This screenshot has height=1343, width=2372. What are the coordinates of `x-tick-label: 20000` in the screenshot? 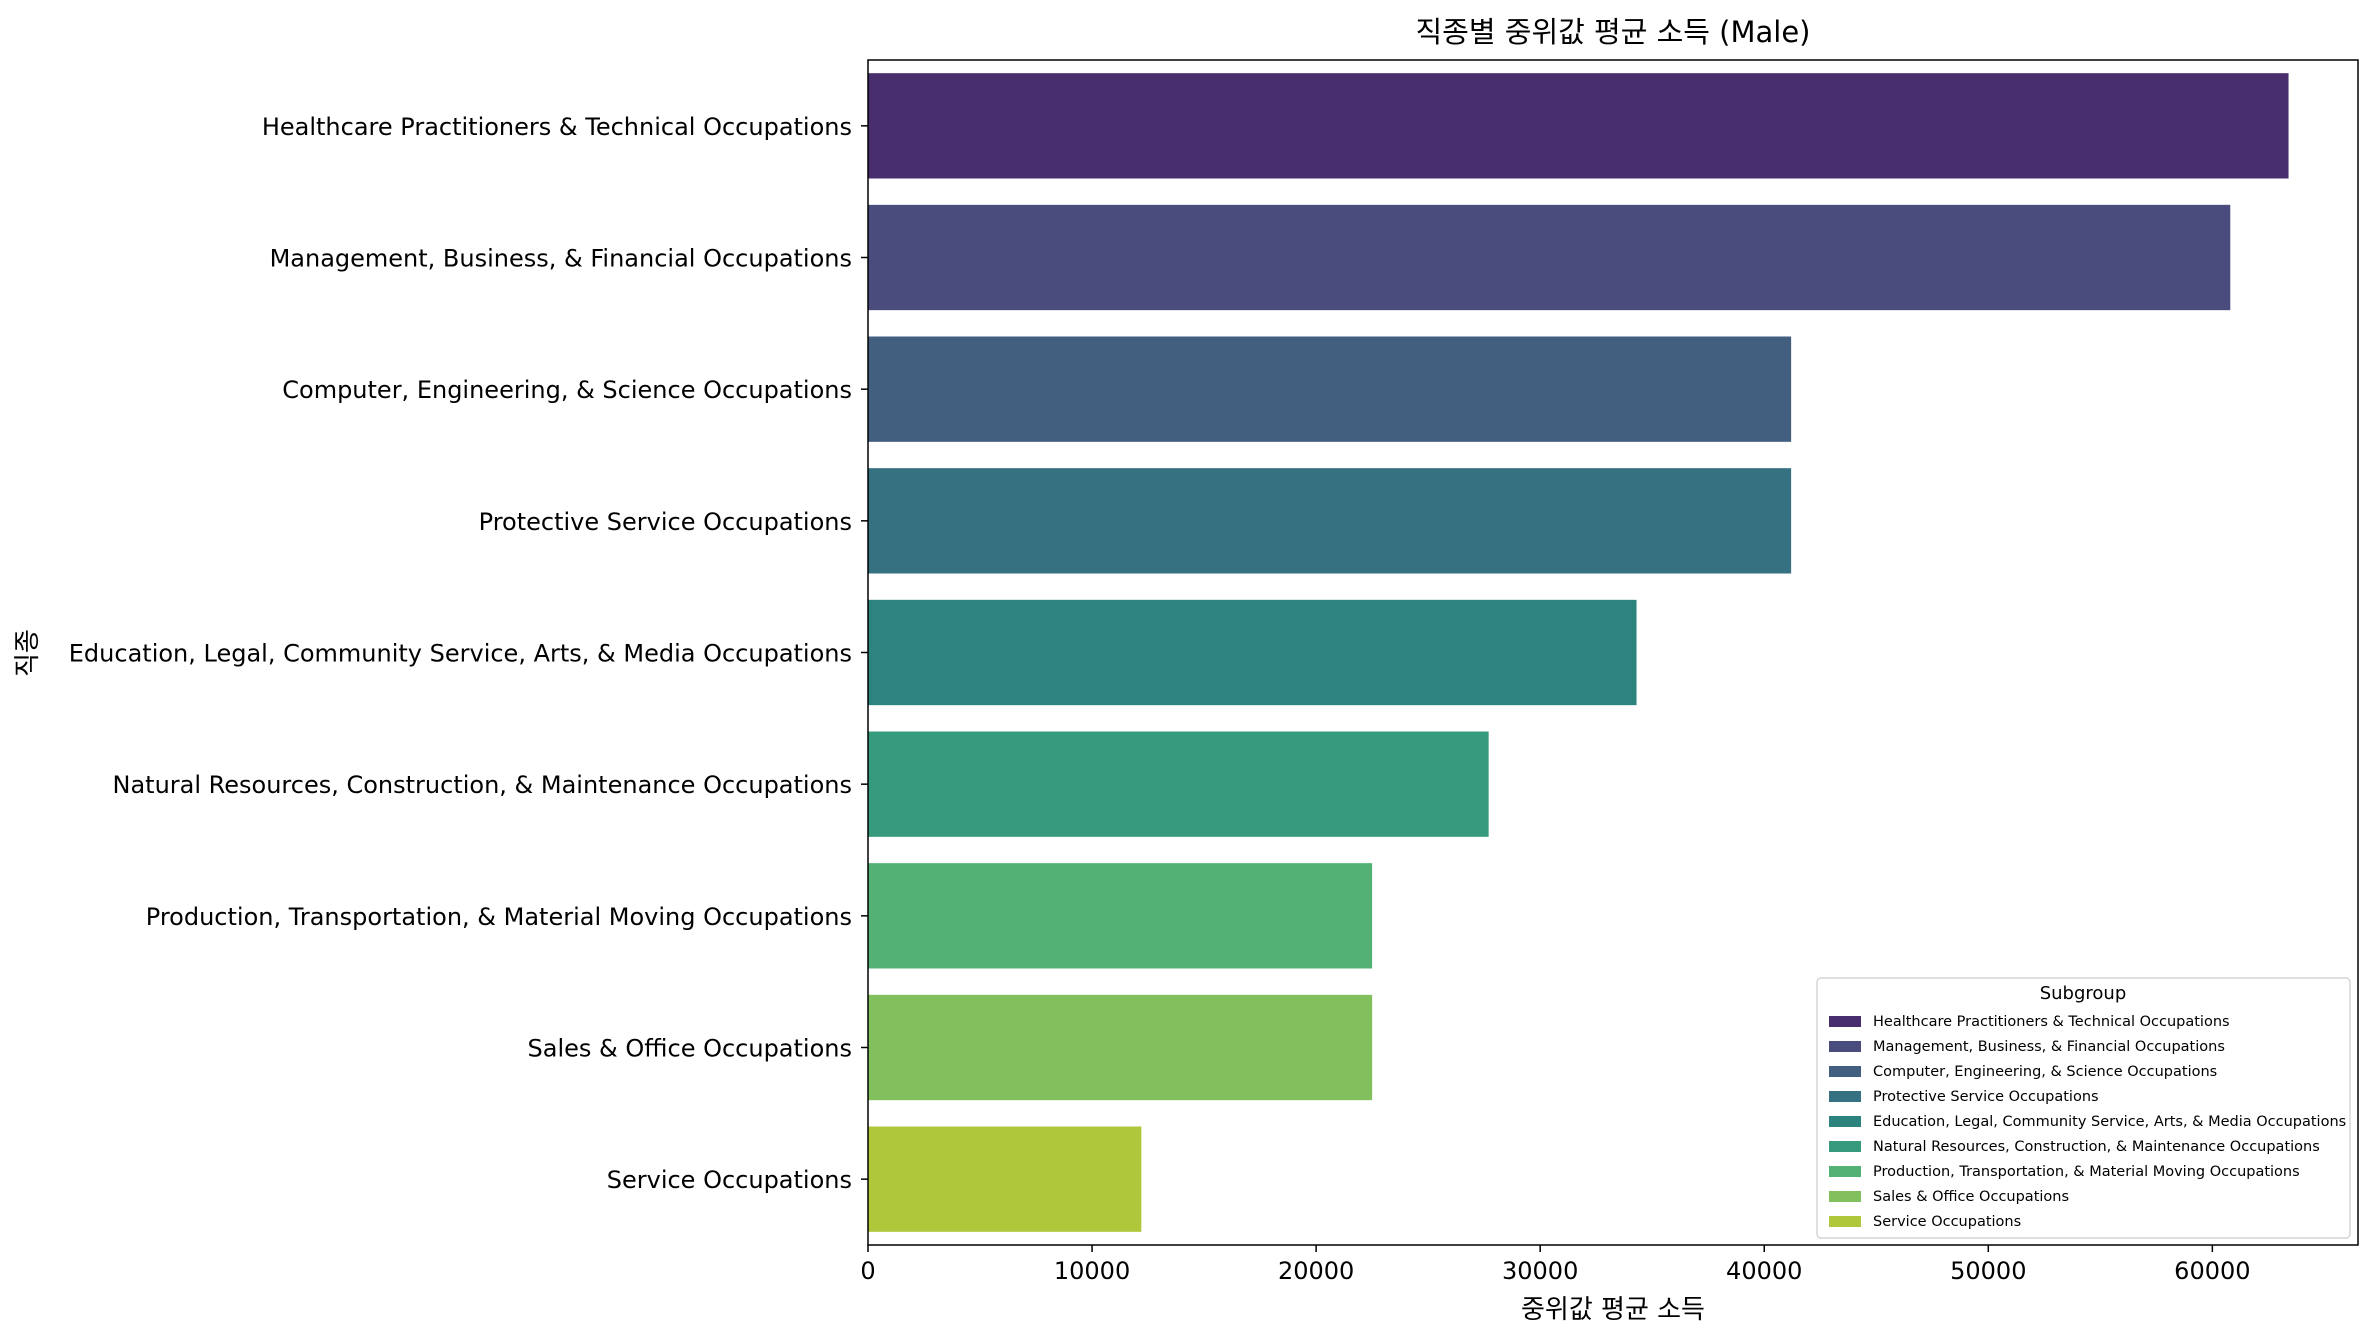 It's located at (1316, 1271).